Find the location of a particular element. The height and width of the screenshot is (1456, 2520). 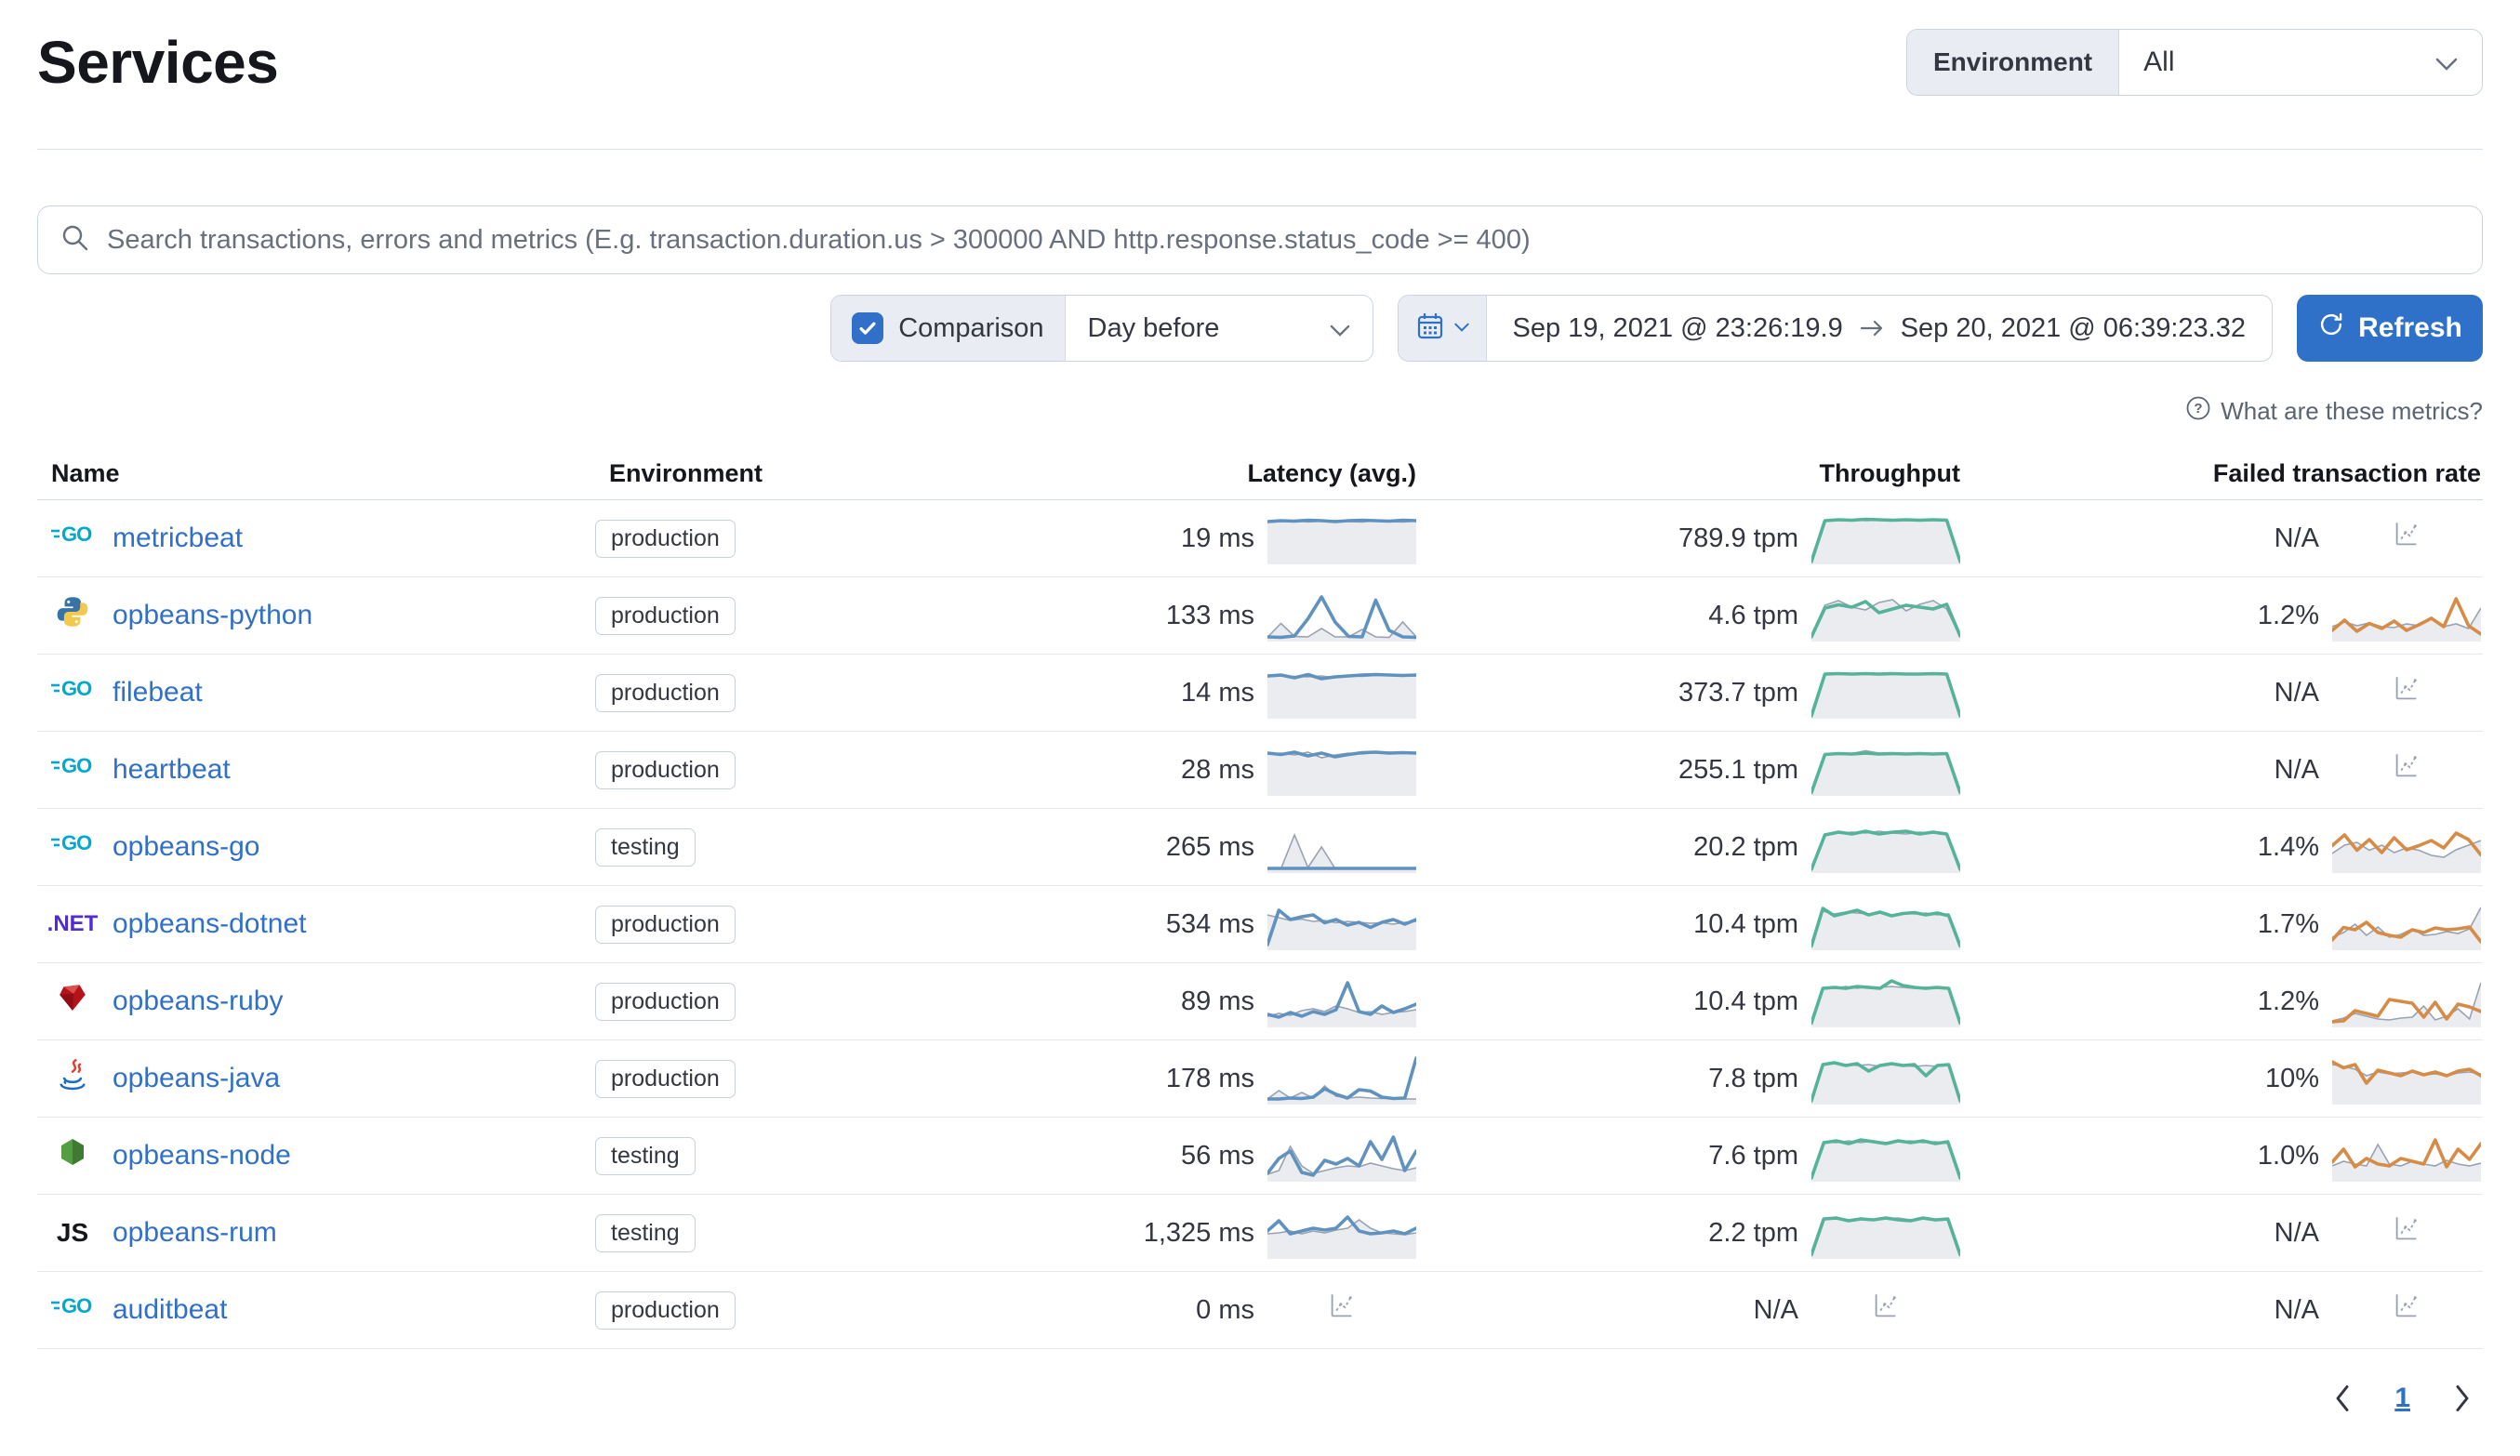

service-link: auditbeat is located at coordinates (170, 1309).